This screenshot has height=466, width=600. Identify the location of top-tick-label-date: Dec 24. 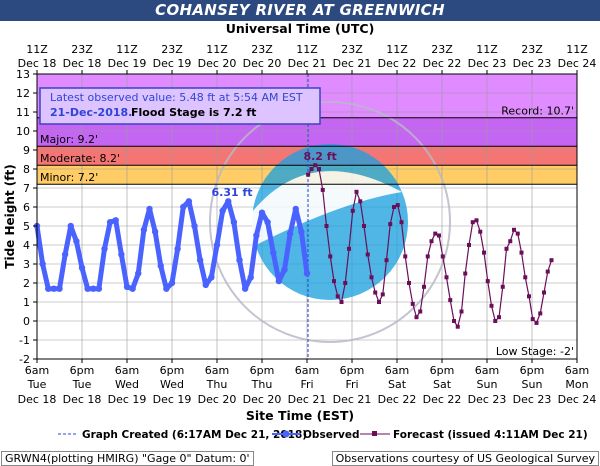
(577, 63).